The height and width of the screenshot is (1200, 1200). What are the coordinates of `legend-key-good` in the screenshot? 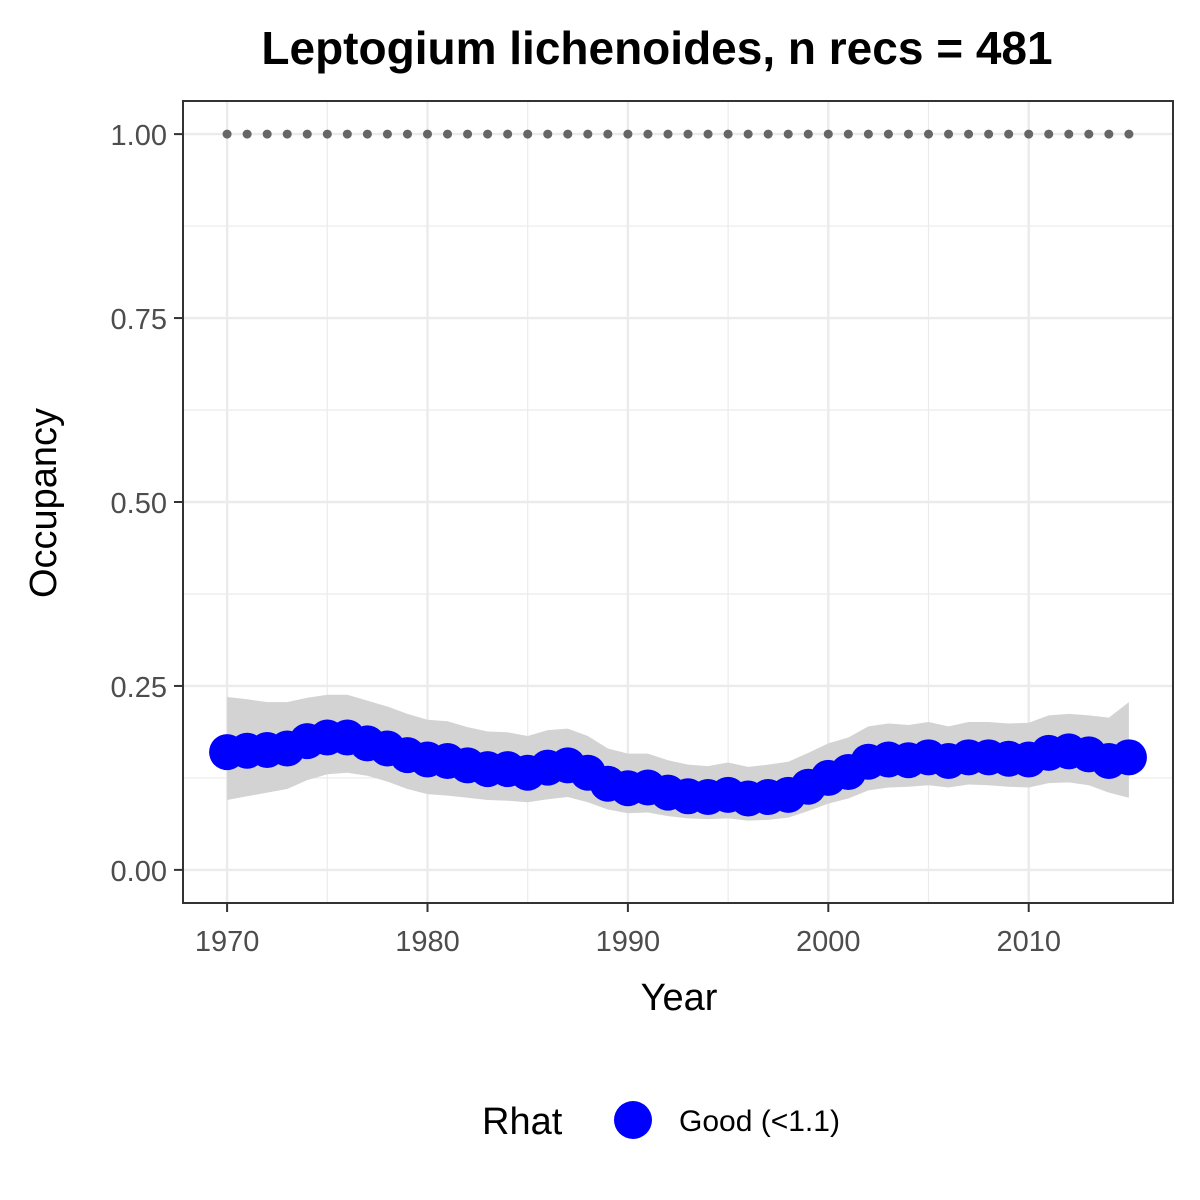 It's located at (633, 1120).